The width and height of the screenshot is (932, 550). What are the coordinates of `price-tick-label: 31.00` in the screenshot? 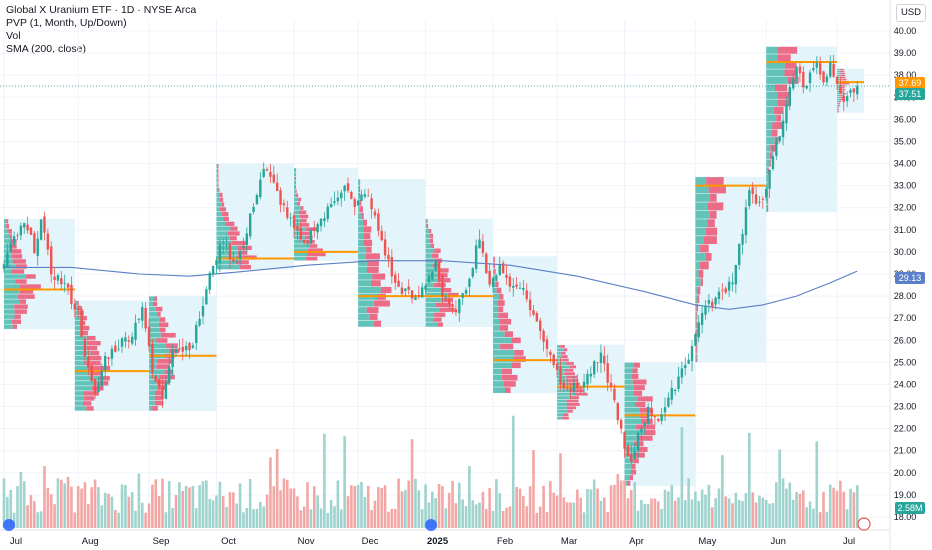 It's located at (905, 230).